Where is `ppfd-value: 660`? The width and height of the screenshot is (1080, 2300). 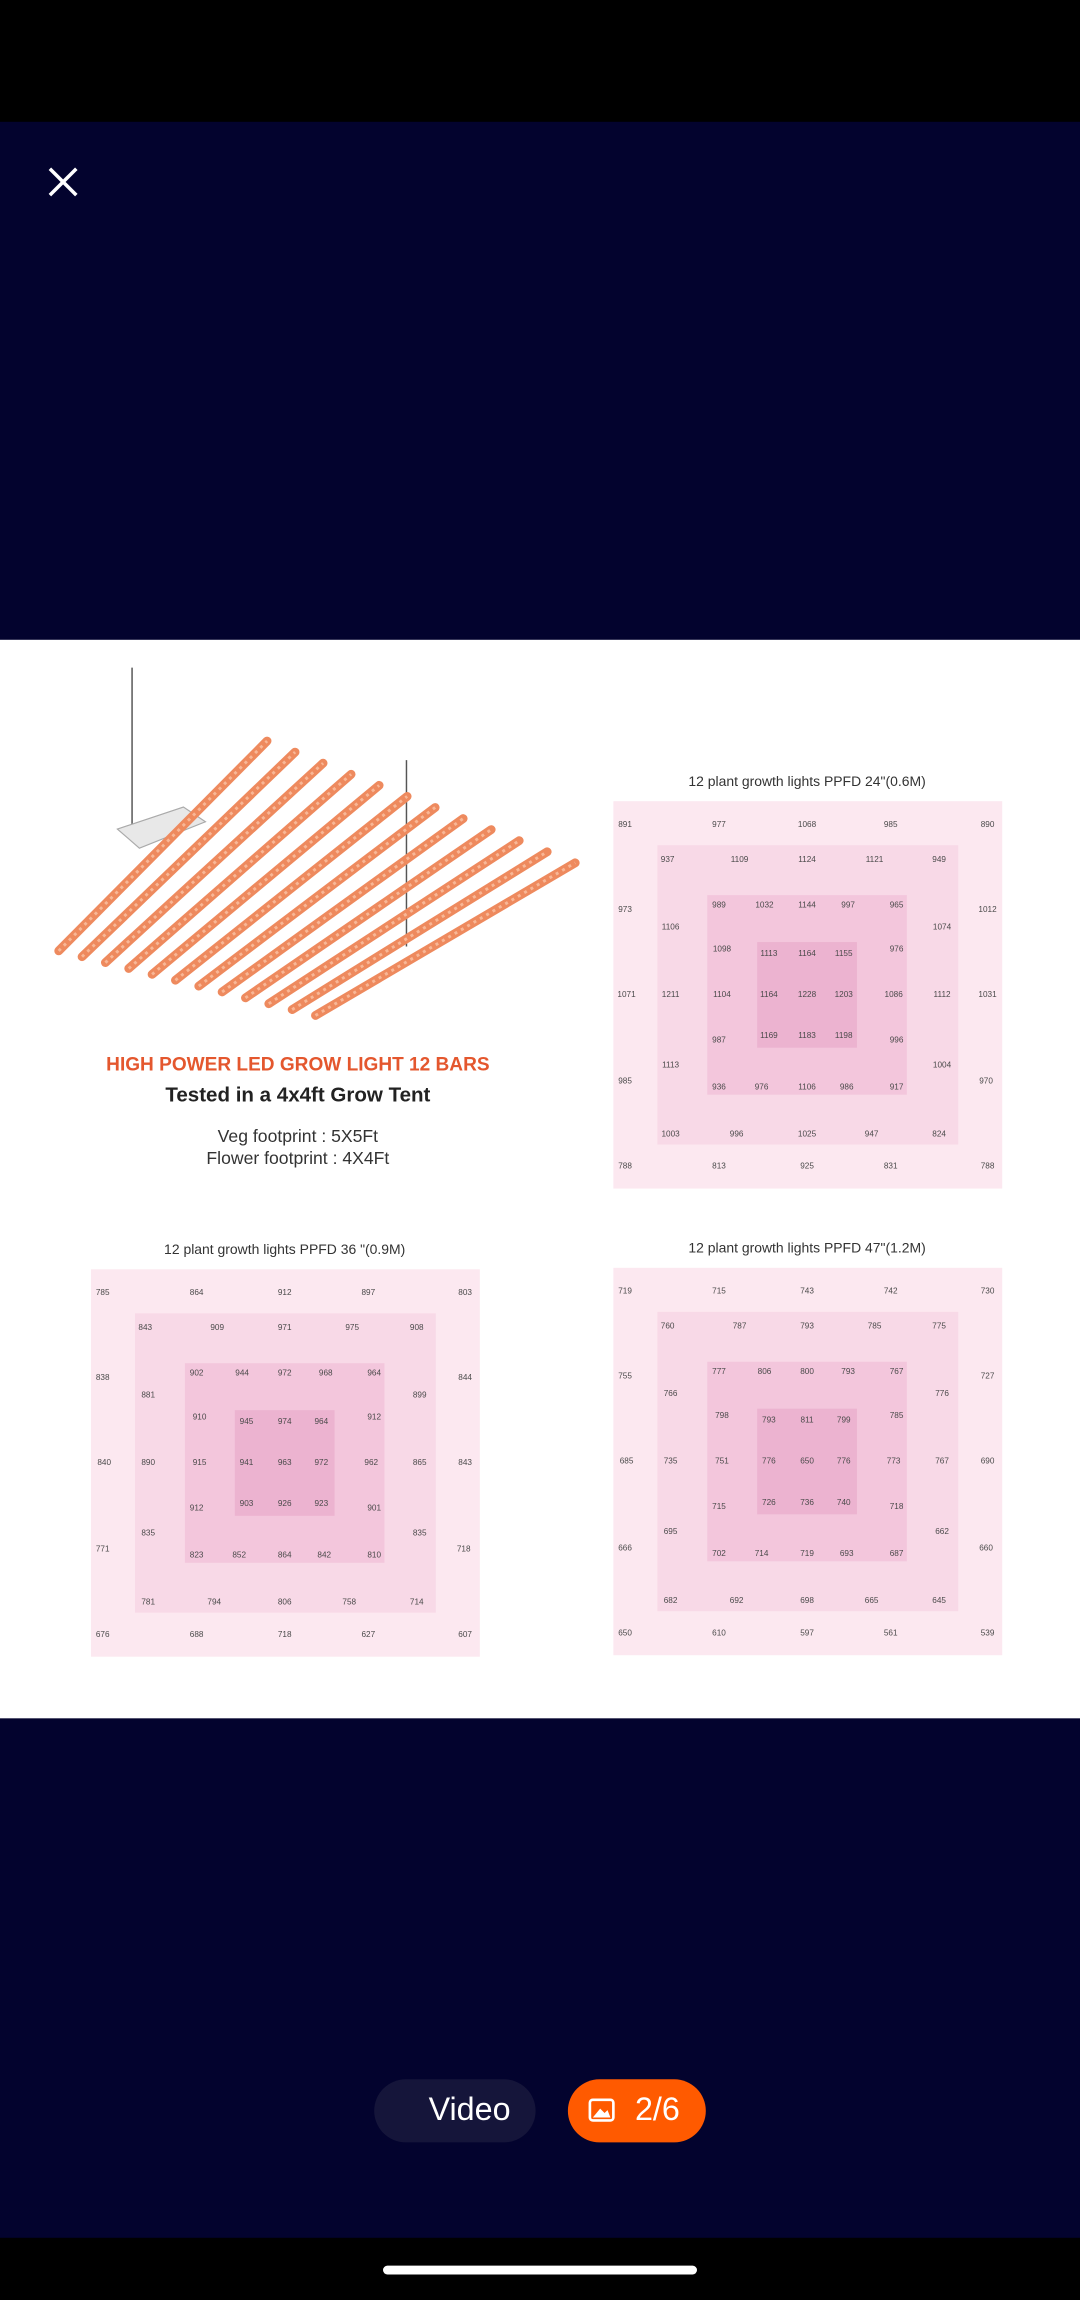 ppfd-value: 660 is located at coordinates (986, 1547).